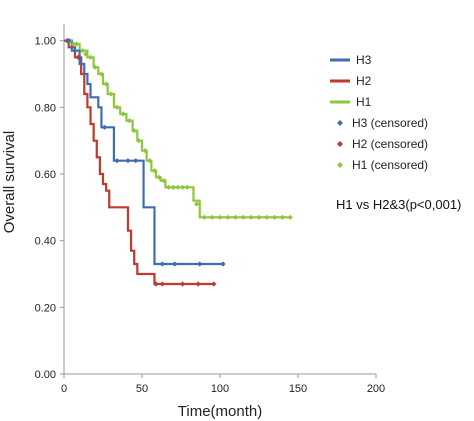  Describe the element at coordinates (364, 102) in the screenshot. I see `legend-label: H1` at that location.